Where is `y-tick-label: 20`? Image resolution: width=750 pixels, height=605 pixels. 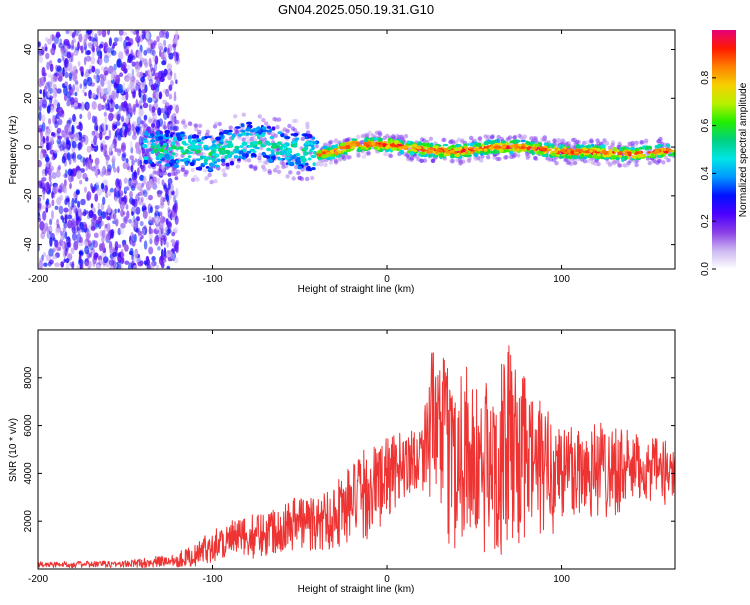
y-tick-label: 20 is located at coordinates (28, 98).